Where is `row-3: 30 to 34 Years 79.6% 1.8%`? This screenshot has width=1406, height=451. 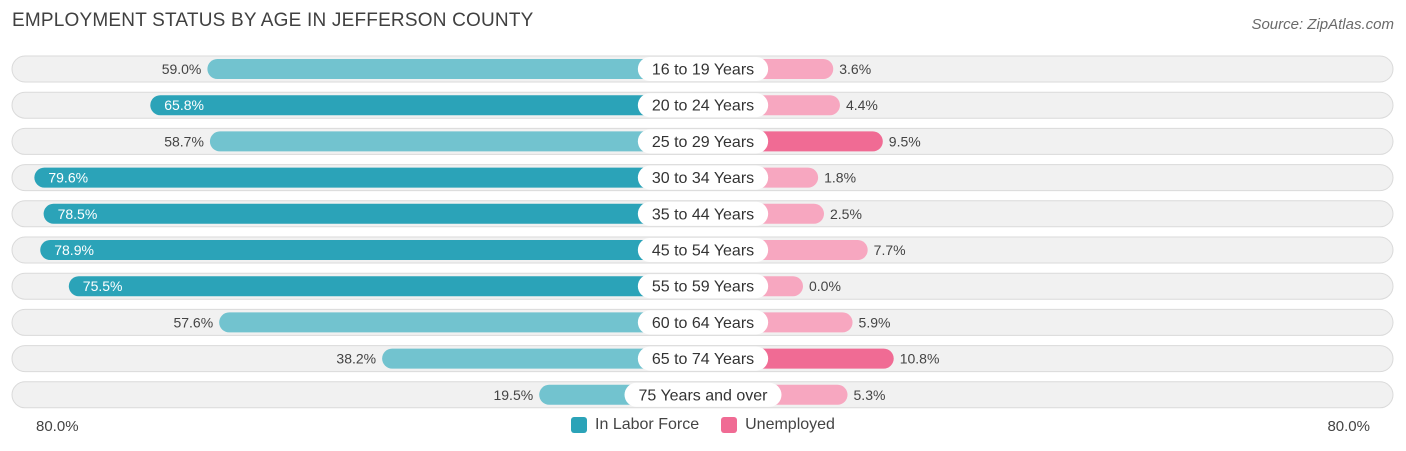
row-3: 30 to 34 Years 79.6% 1.8% is located at coordinates (702, 178).